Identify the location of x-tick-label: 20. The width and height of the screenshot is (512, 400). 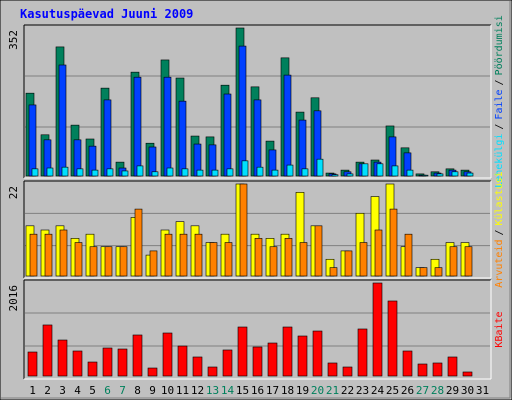
(317, 390).